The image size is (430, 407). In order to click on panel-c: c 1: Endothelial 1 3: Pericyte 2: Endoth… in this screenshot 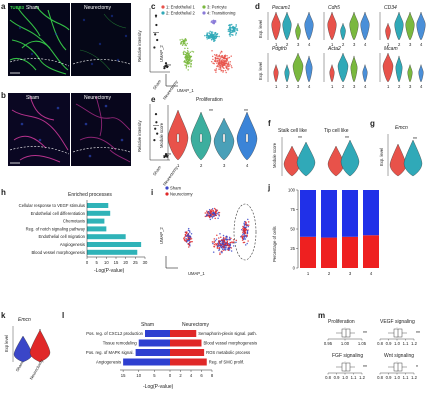, I will do `click(195, 47)`.